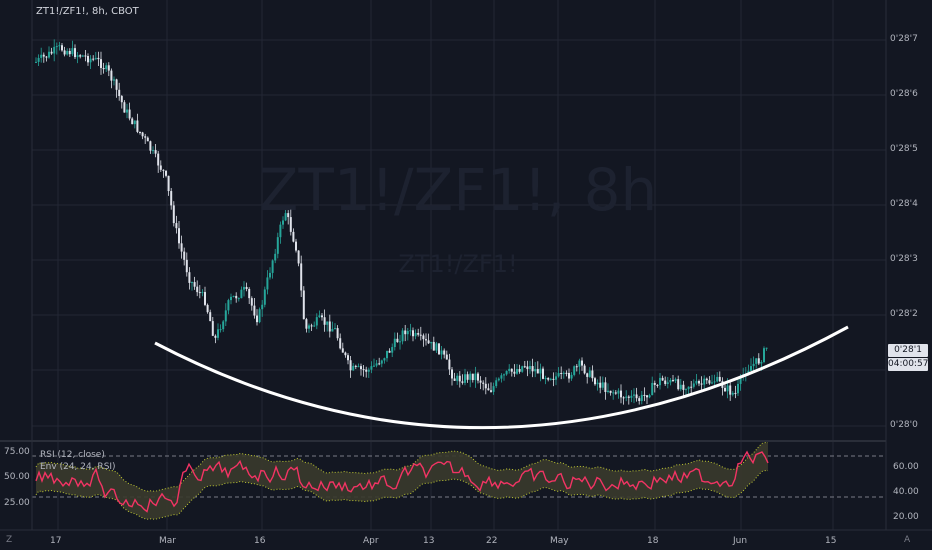  What do you see at coordinates (904, 39) in the screenshot?
I see `price-tick-label: 0'28'7` at bounding box center [904, 39].